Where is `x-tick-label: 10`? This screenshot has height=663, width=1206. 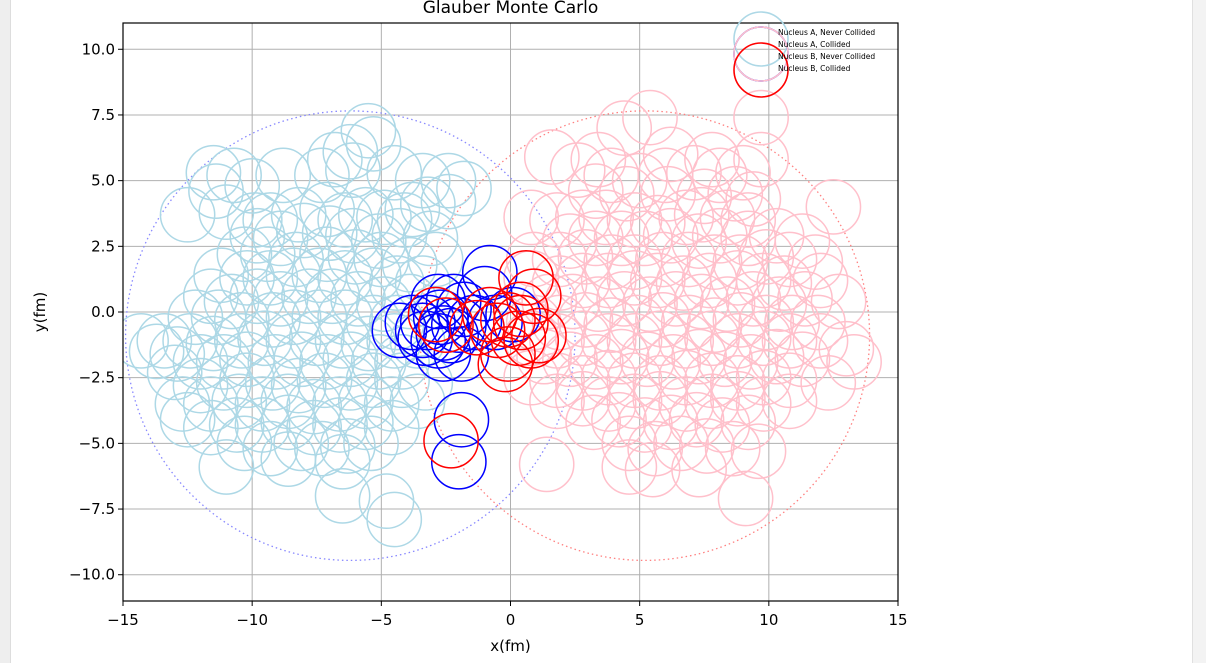 x-tick-label: 10 is located at coordinates (768, 620).